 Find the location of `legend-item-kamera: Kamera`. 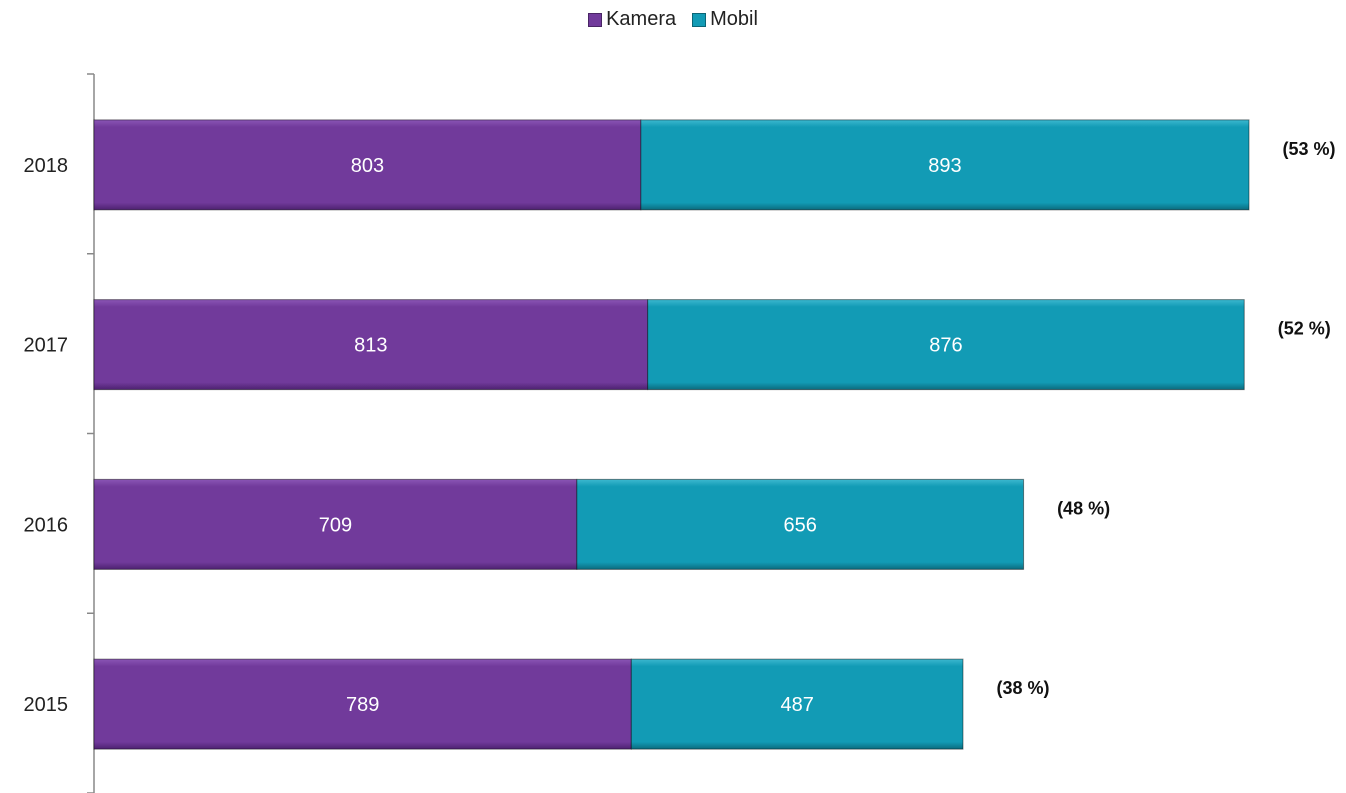

legend-item-kamera: Kamera is located at coordinates (632, 19).